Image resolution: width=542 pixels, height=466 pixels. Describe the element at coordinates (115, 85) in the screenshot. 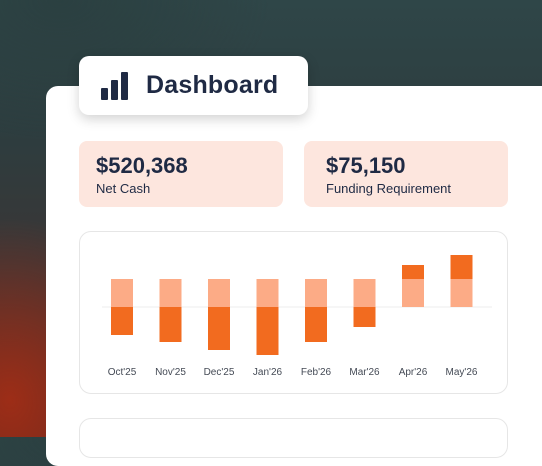

I see `bar-chart-icon` at that location.